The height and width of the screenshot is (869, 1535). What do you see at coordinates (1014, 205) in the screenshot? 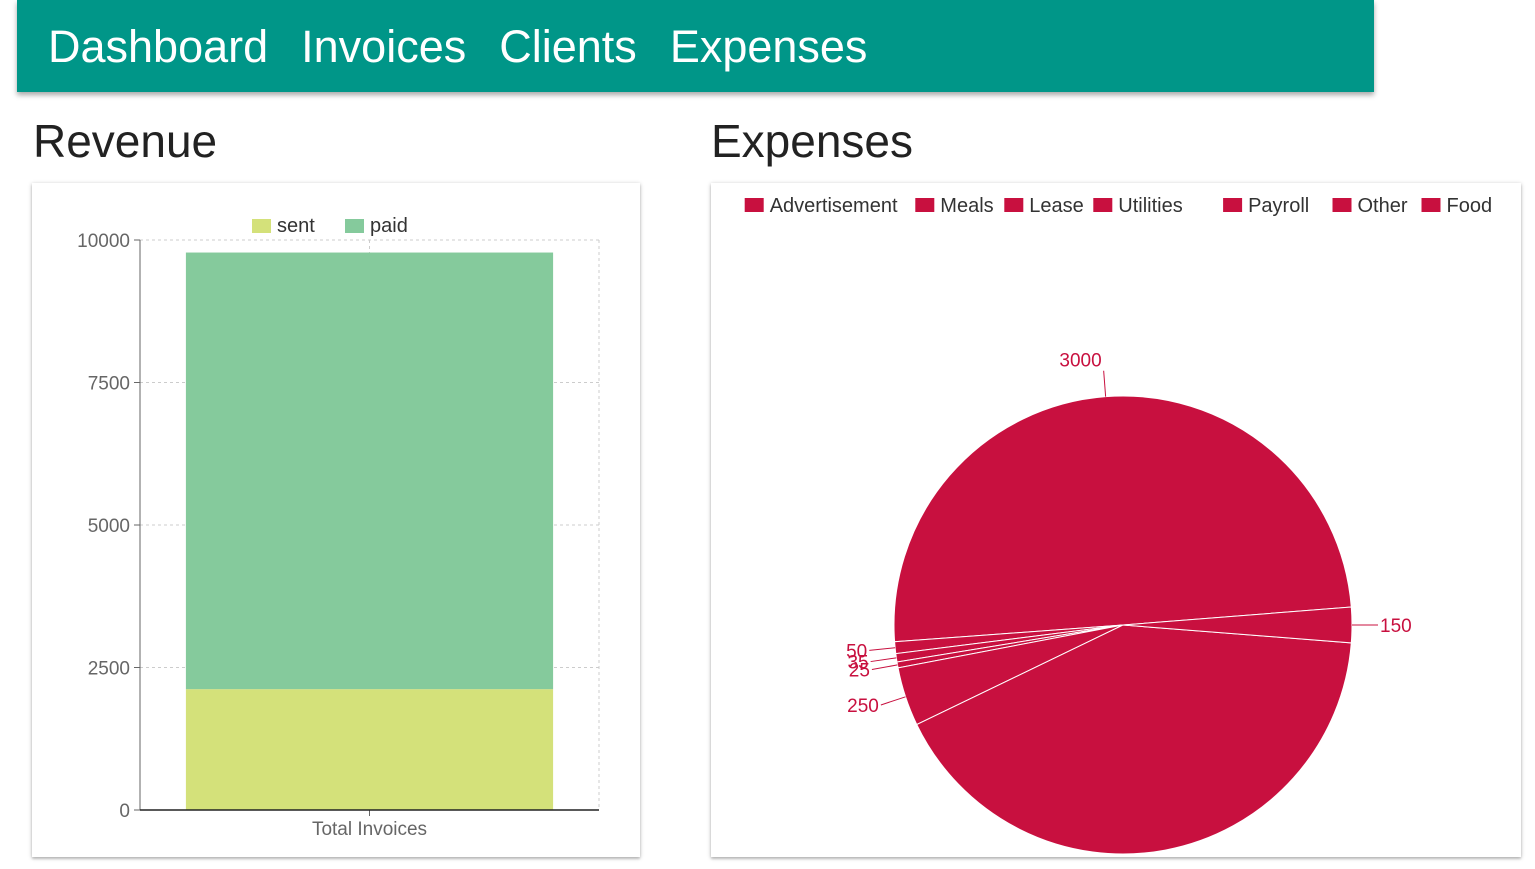
I see `legend-swatch-lease` at bounding box center [1014, 205].